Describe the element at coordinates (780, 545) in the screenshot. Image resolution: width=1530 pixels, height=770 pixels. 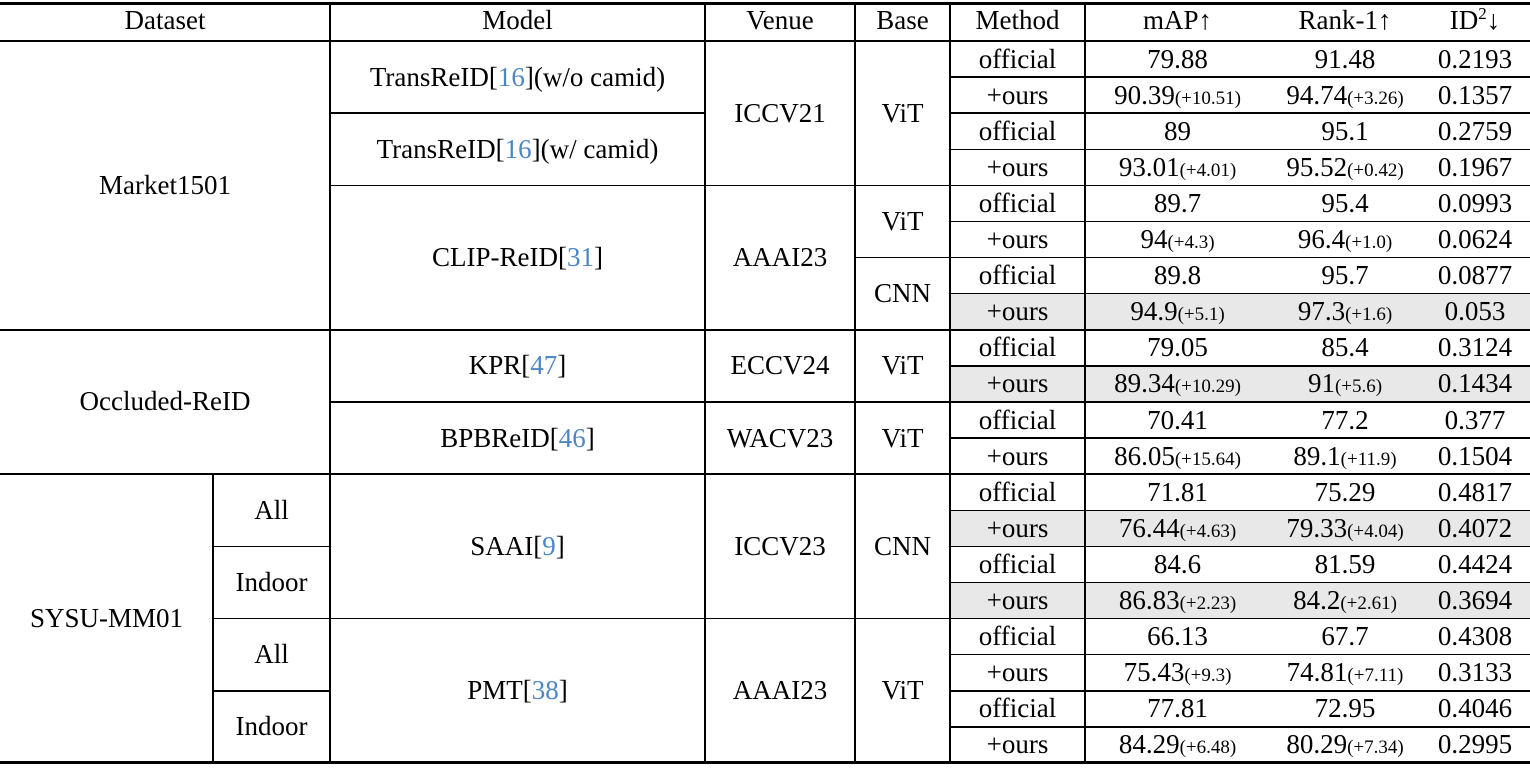
I see `cell-venue: ICCV23` at that location.